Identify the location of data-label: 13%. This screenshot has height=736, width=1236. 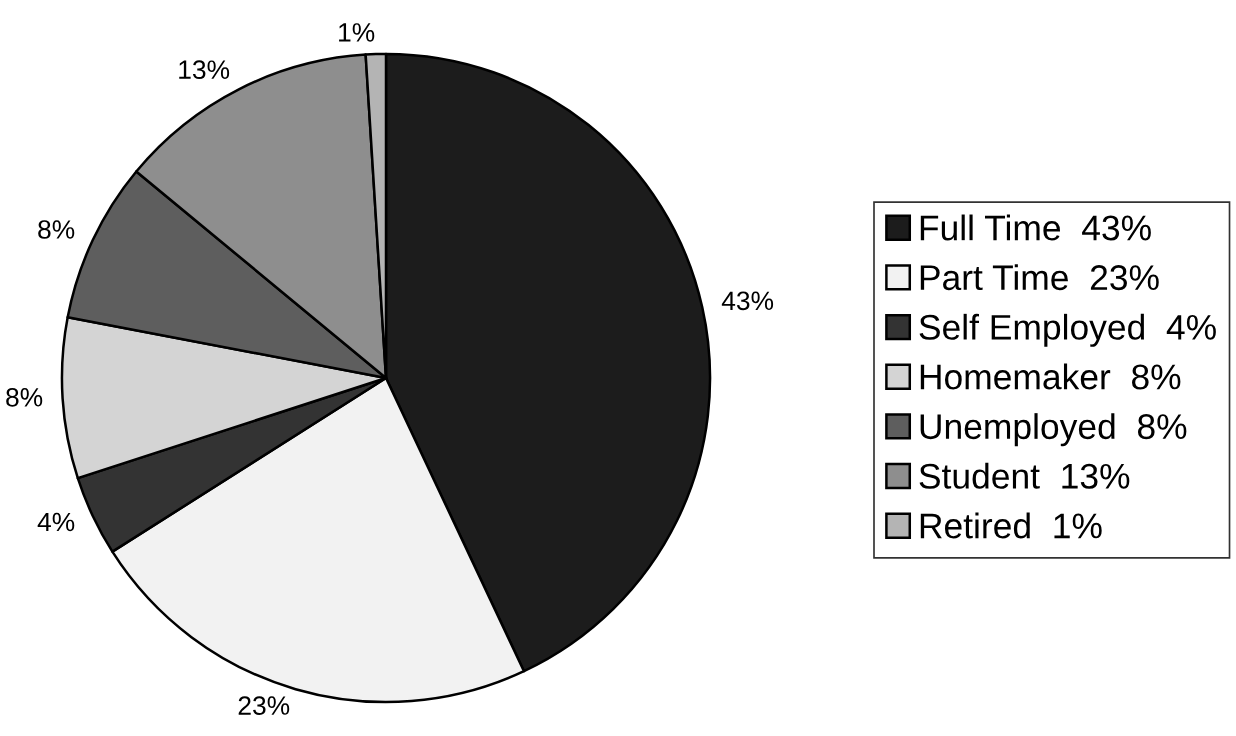
(204, 70).